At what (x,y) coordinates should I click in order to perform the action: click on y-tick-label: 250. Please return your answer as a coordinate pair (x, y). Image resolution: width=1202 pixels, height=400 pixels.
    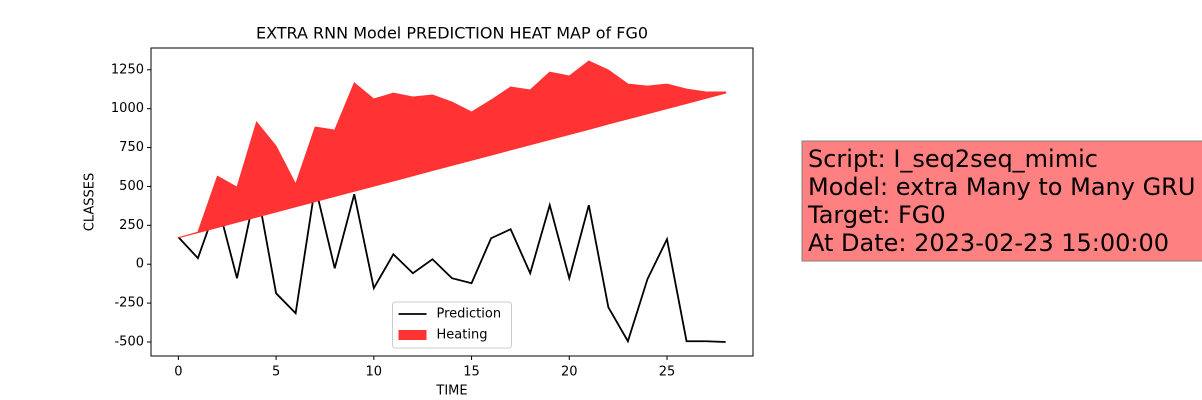
    Looking at the image, I should click on (131, 225).